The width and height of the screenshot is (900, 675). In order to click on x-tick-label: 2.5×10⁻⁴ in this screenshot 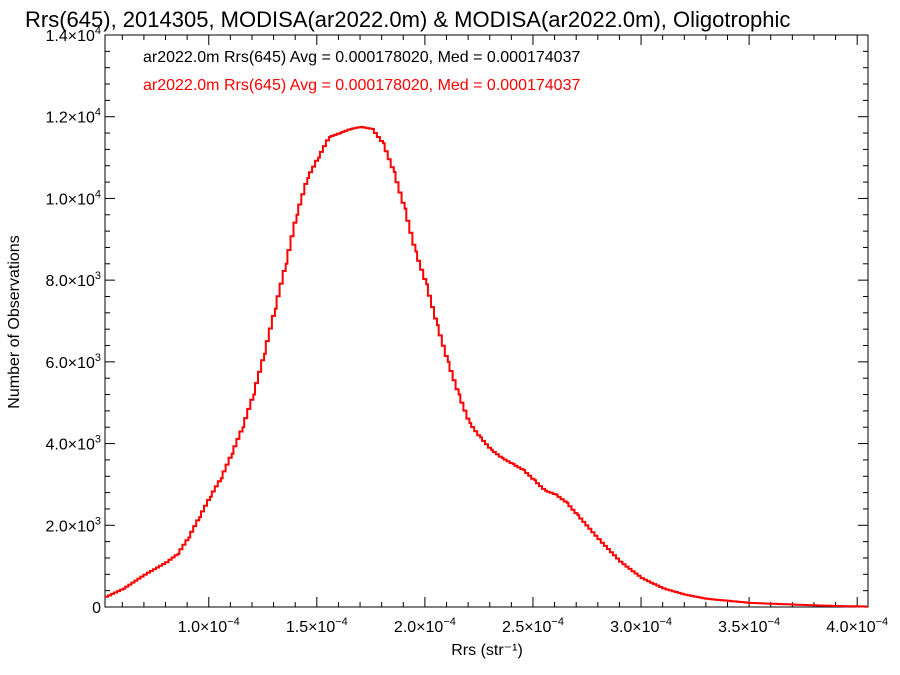, I will do `click(533, 626)`.